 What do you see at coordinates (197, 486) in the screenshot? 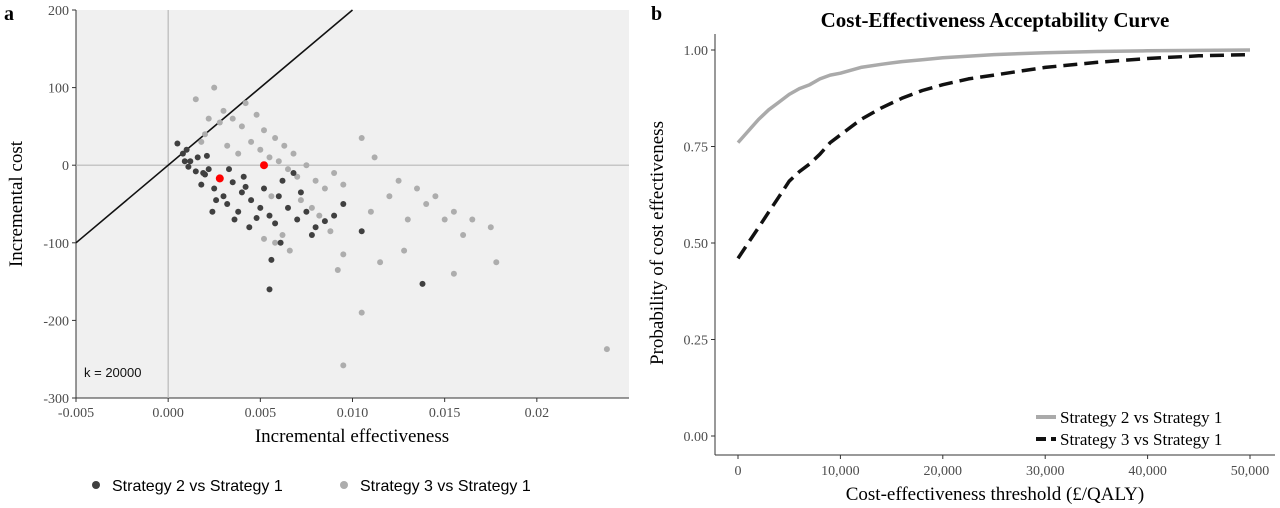
I see `scatter-legend-label-series1: Strategy 2 vs Strategy 1` at bounding box center [197, 486].